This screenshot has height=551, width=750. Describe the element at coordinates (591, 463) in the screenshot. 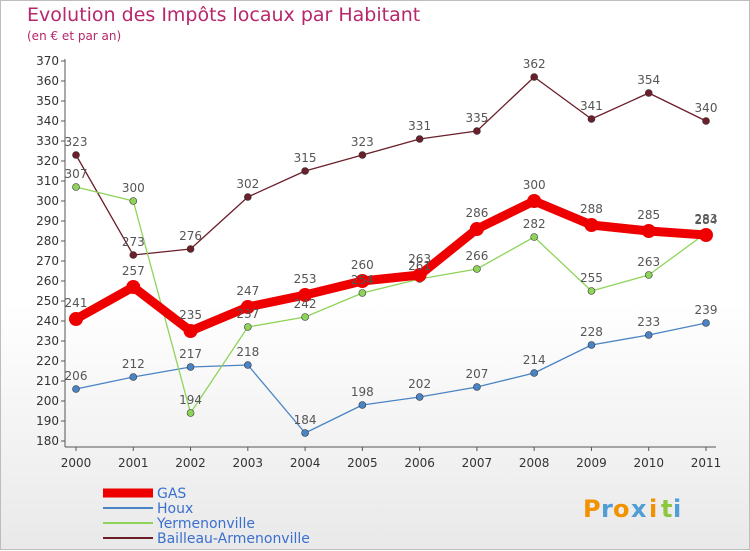

I see `x-tick-label: 2009` at that location.